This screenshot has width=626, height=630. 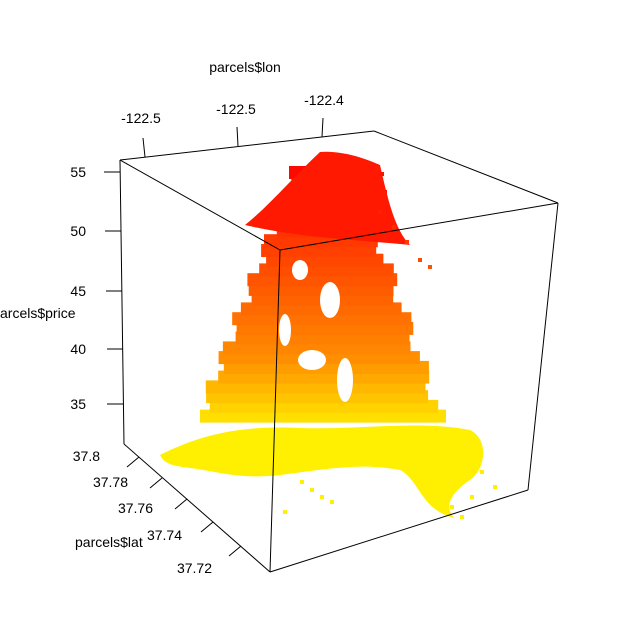 I want to click on x-axis-title: parcels$lon, so click(x=245, y=67).